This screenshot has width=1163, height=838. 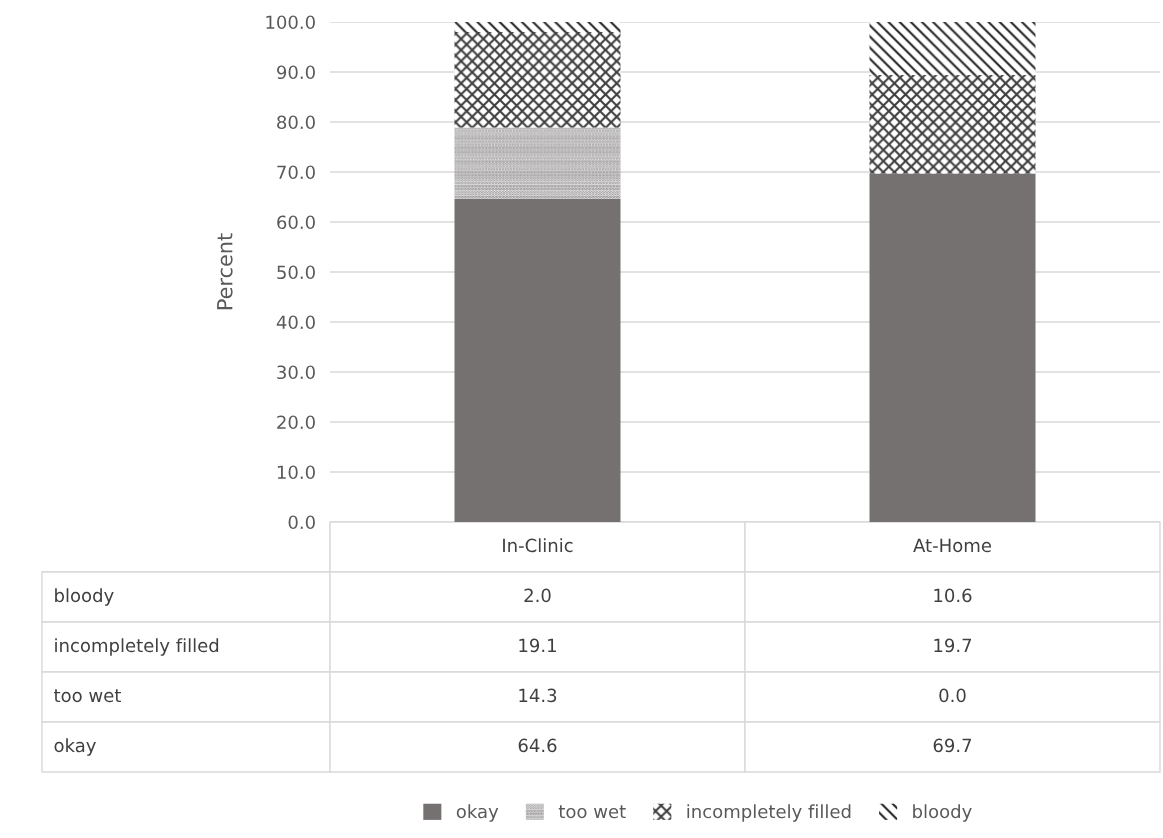 I want to click on data-label: 19.1, so click(x=537, y=645).